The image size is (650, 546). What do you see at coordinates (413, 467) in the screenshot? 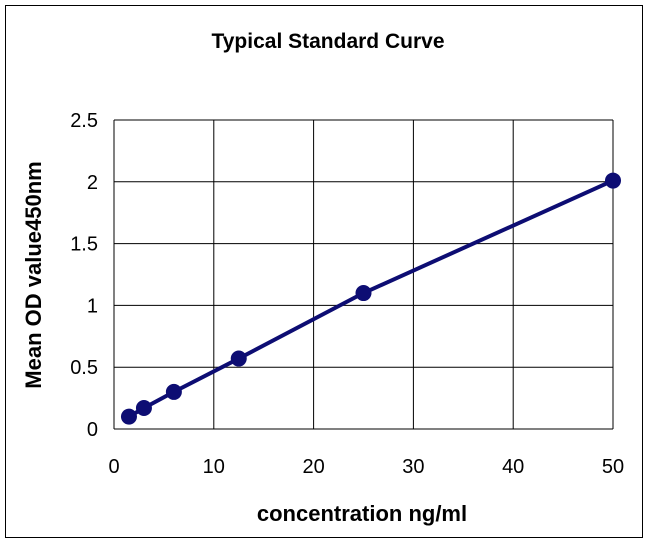
I see `x-tick-label: 30` at bounding box center [413, 467].